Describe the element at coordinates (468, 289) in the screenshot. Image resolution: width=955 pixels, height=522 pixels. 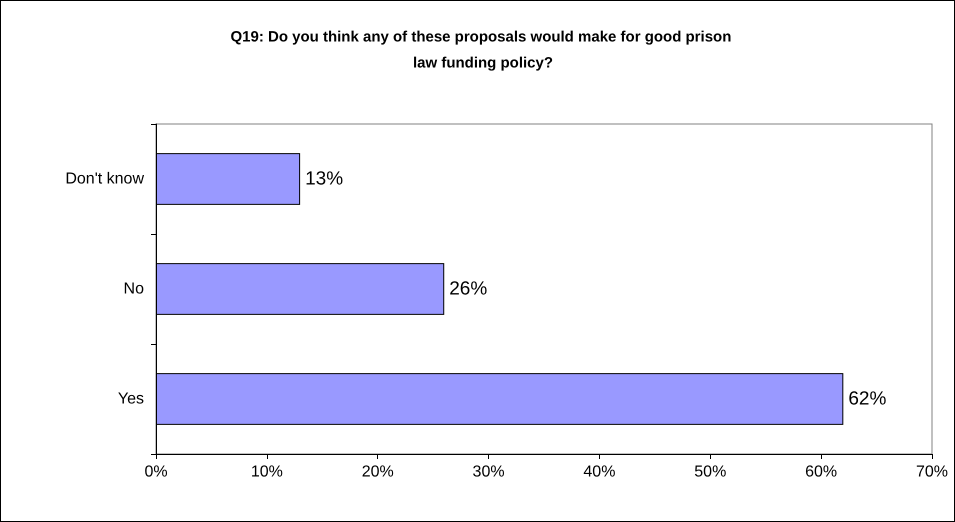
I see `data-label: 26%` at that location.